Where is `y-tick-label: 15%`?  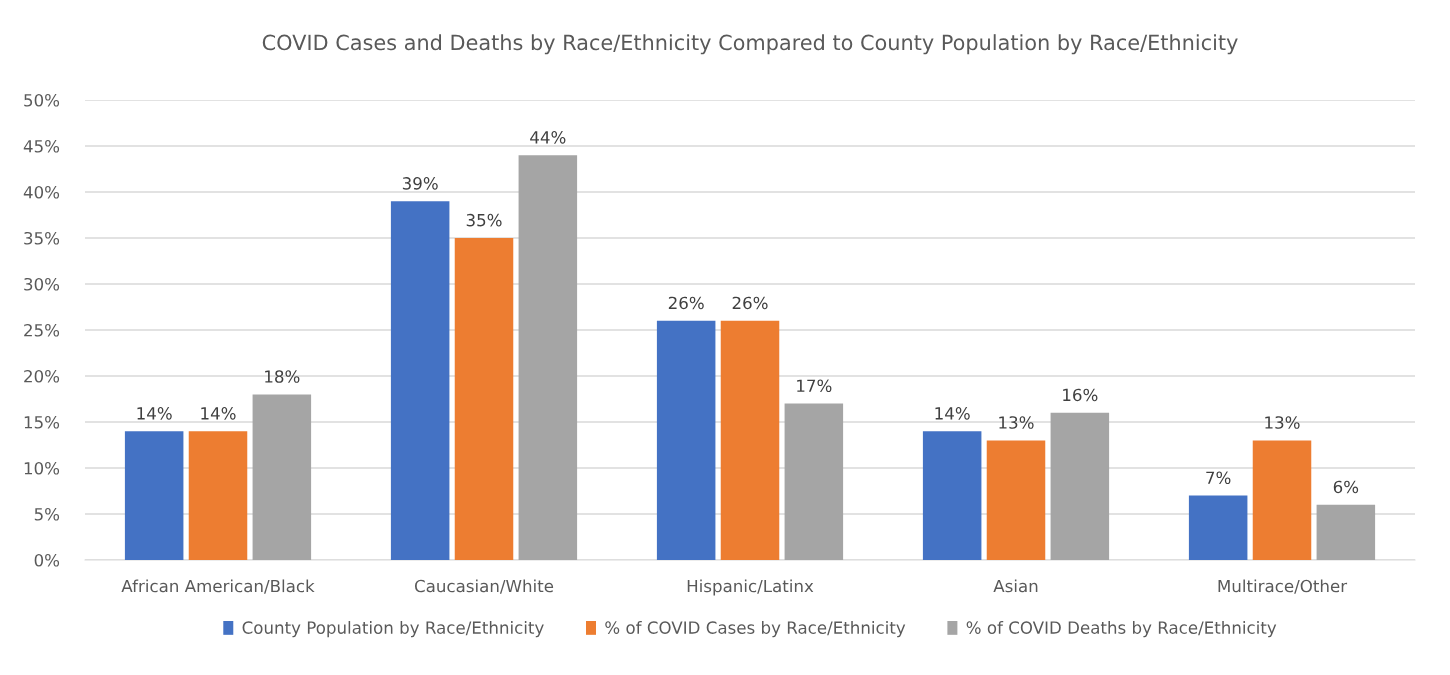
y-tick-label: 15% is located at coordinates (42, 422).